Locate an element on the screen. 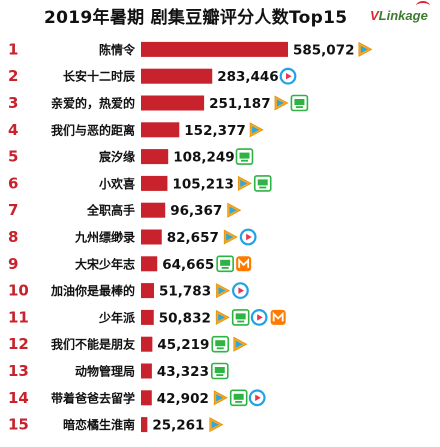  chart-row: 6 小欢喜 105,213 is located at coordinates (140, 183).